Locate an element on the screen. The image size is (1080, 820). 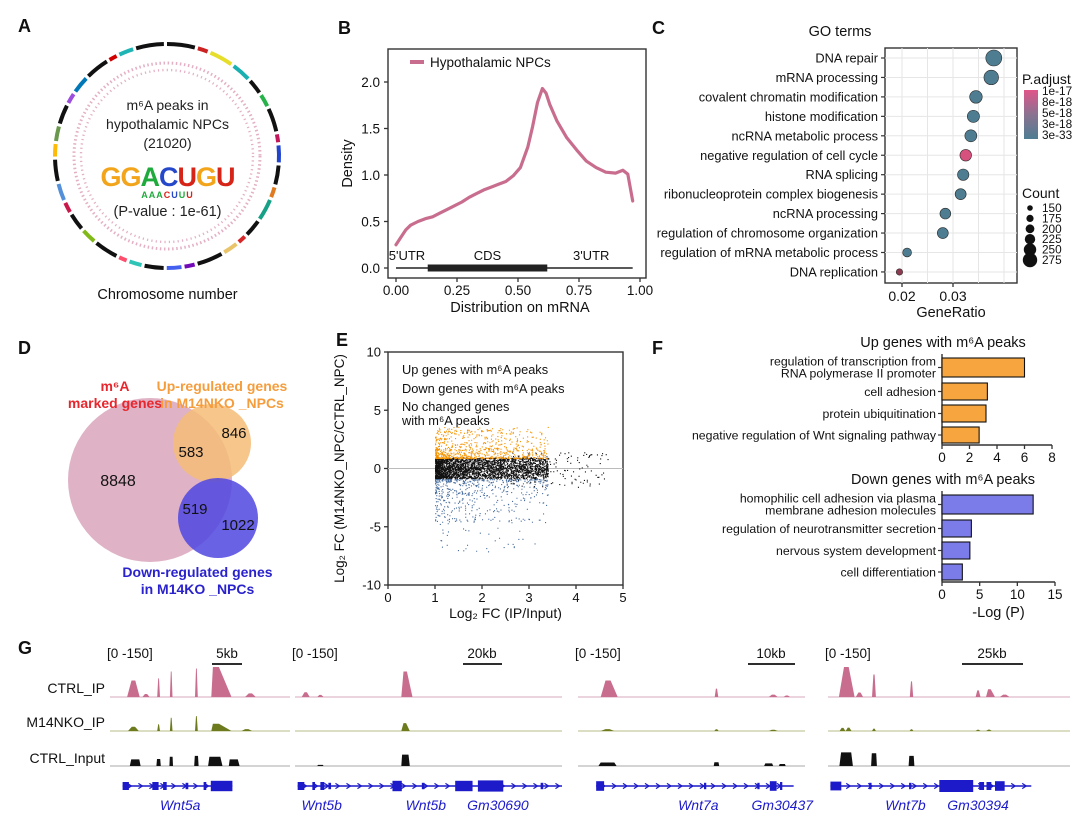
count-legend-value: 225 is located at coordinates (1052, 239).